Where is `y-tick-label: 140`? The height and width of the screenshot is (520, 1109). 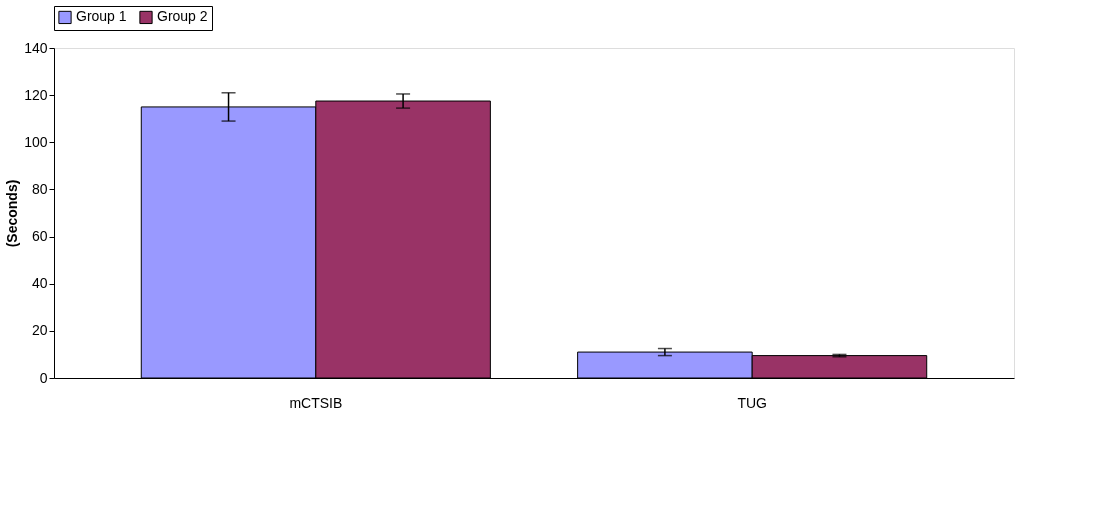
y-tick-label: 140 is located at coordinates (36, 47).